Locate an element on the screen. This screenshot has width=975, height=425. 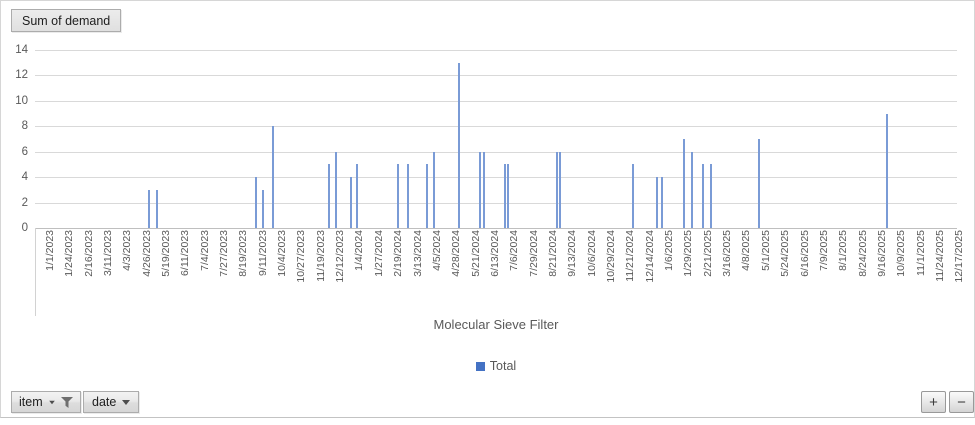
sum-of-demand-label: Sum of demand is located at coordinates (66, 20).